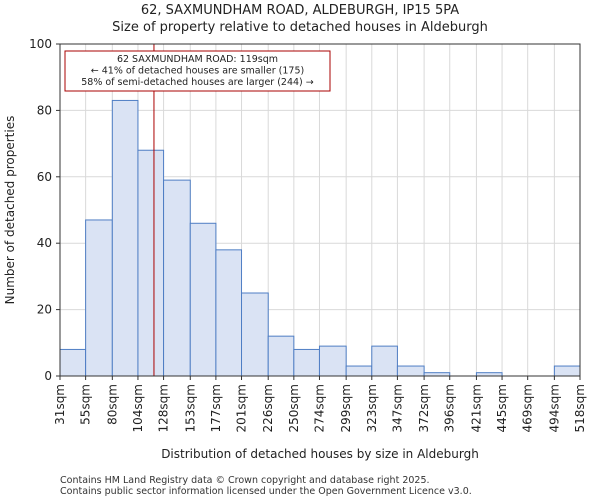  Describe the element at coordinates (294, 408) in the screenshot. I see `x-tick-label-9: 250sqm` at that location.